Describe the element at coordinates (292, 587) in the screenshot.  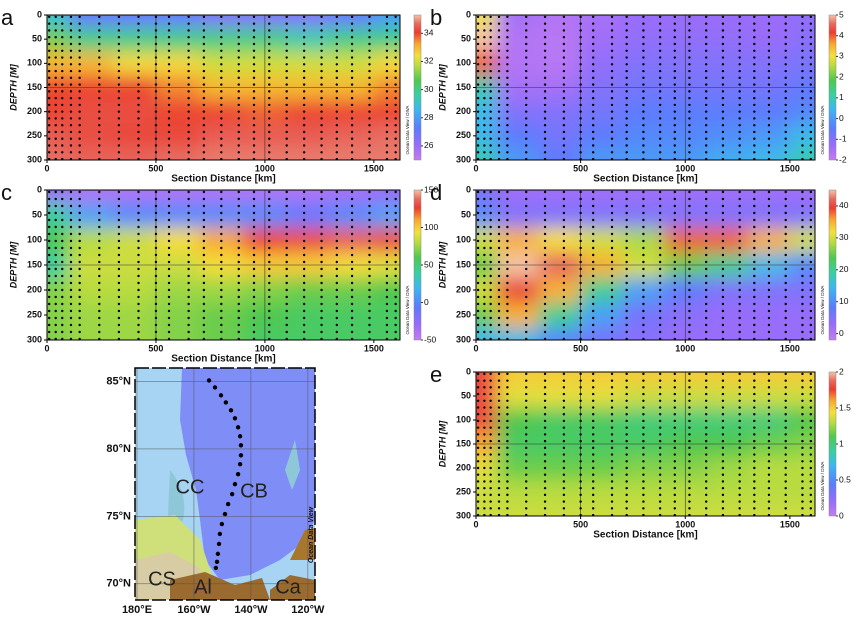
I see `canada-coast` at that location.